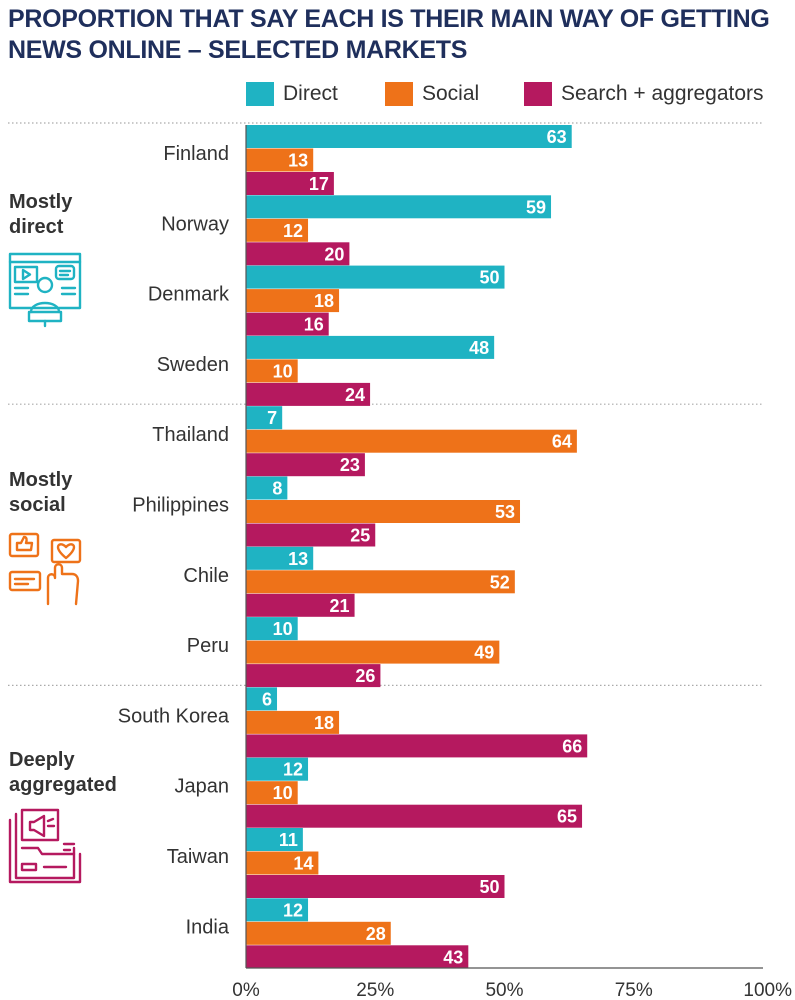  I want to click on value-label-taiwan-search: 50, so click(489, 887).